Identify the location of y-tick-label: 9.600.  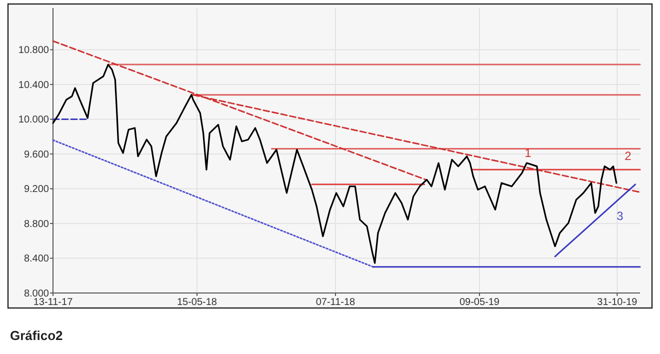
(37, 154).